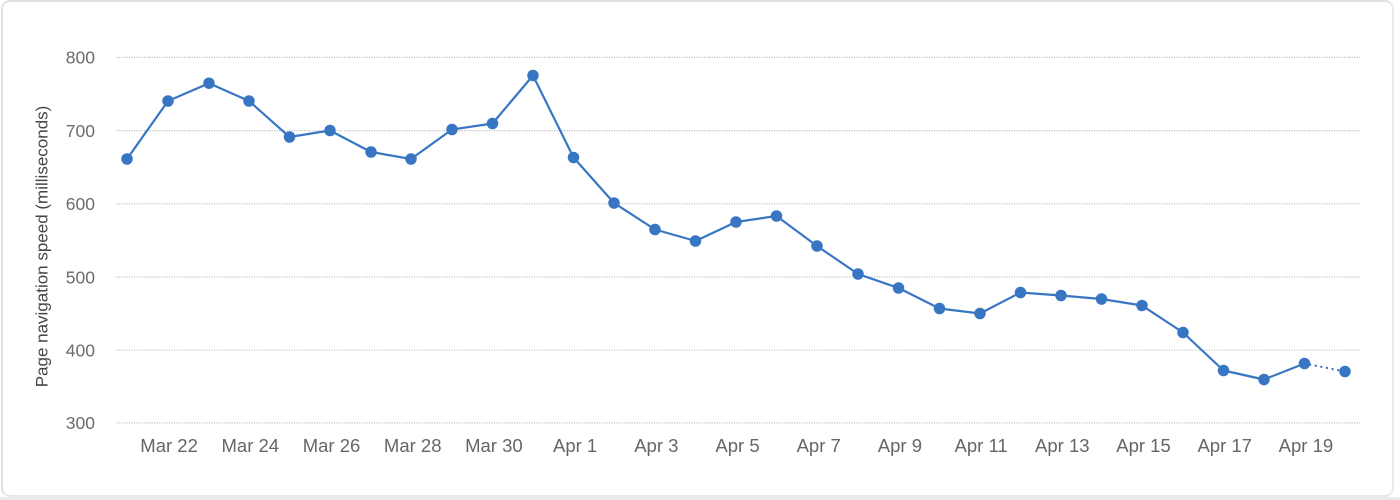 The image size is (1400, 500). What do you see at coordinates (1306, 445) in the screenshot?
I see `svg-text: Apr 19` at bounding box center [1306, 445].